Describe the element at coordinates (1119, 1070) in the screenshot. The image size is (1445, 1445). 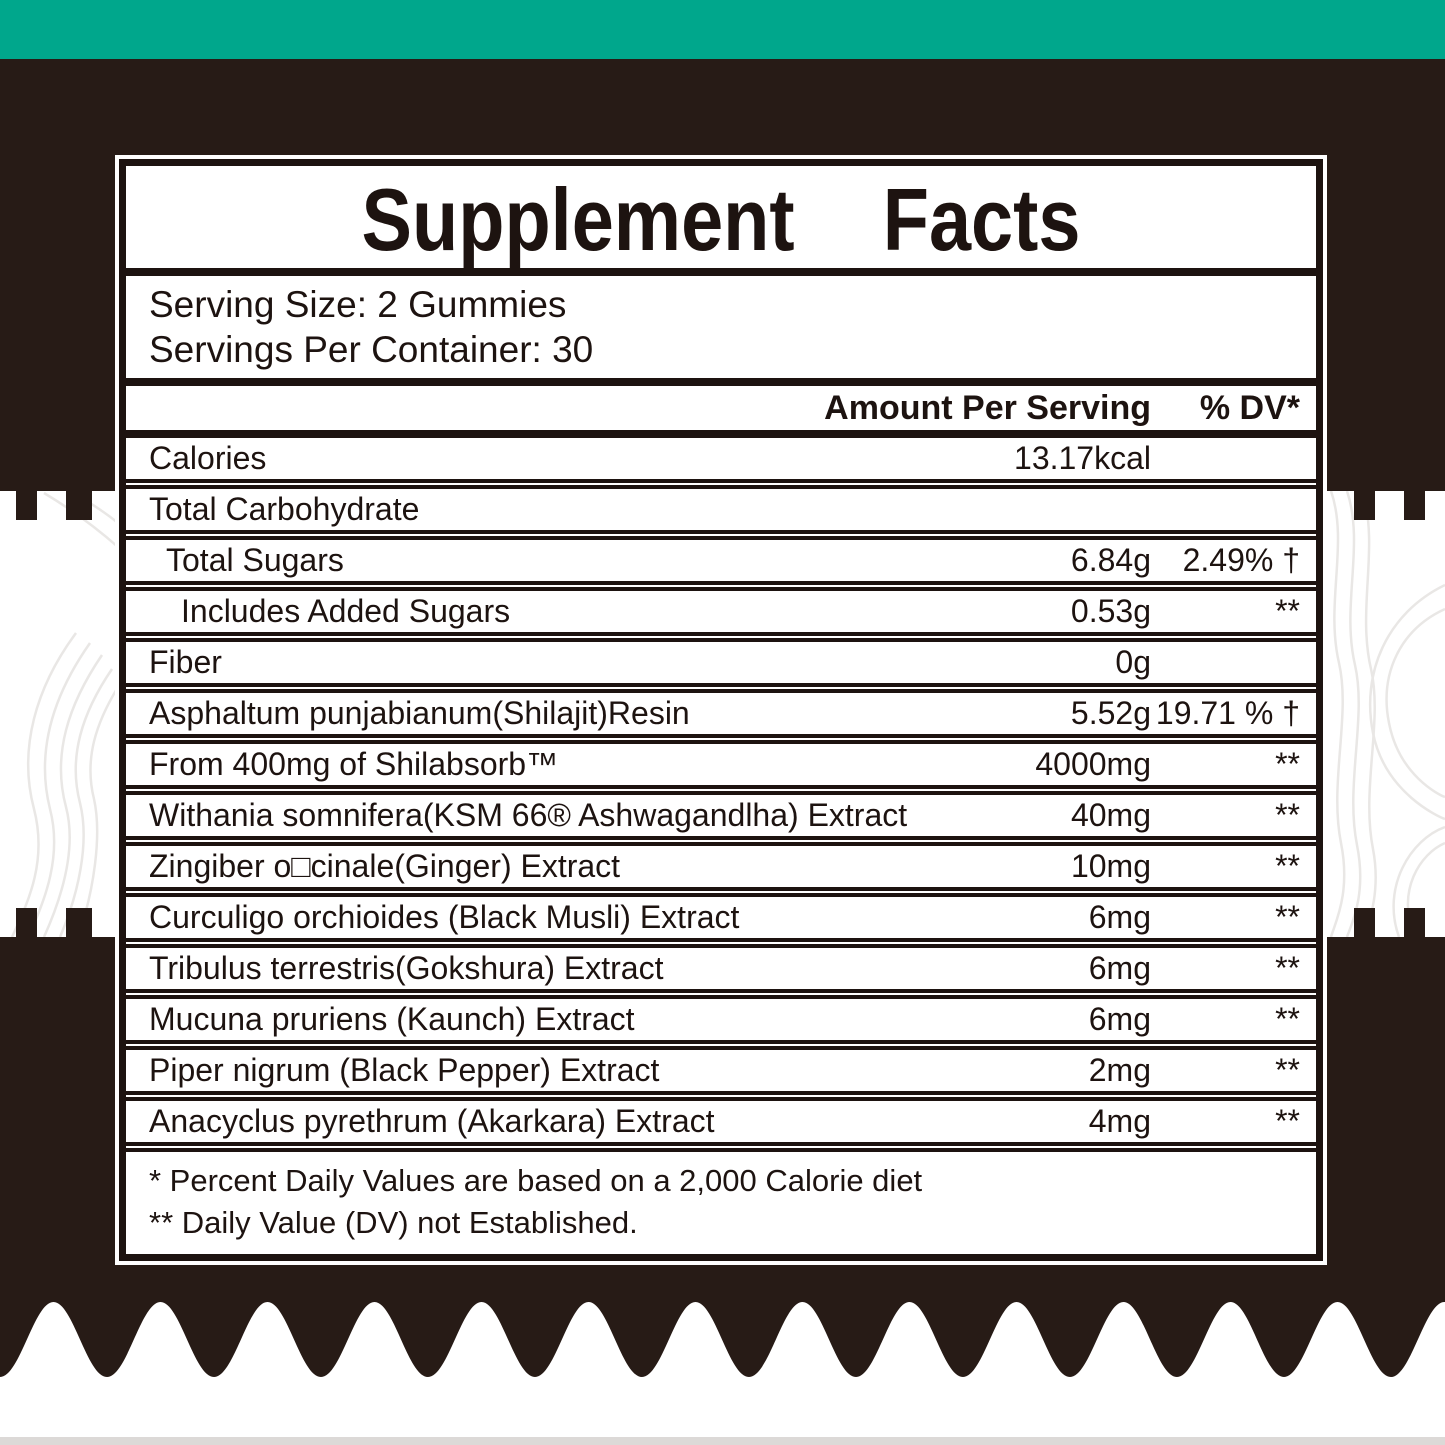
I see `ingredient-amount: 2mg` at that location.